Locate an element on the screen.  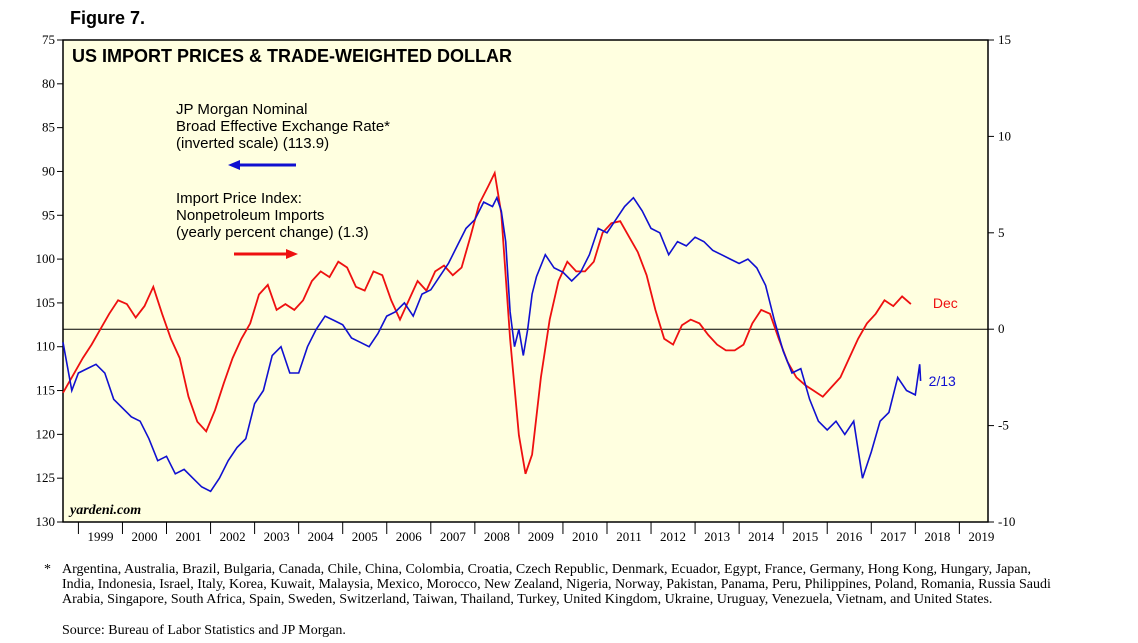
right-axis-tick-label: 15 is located at coordinates (1004, 39).